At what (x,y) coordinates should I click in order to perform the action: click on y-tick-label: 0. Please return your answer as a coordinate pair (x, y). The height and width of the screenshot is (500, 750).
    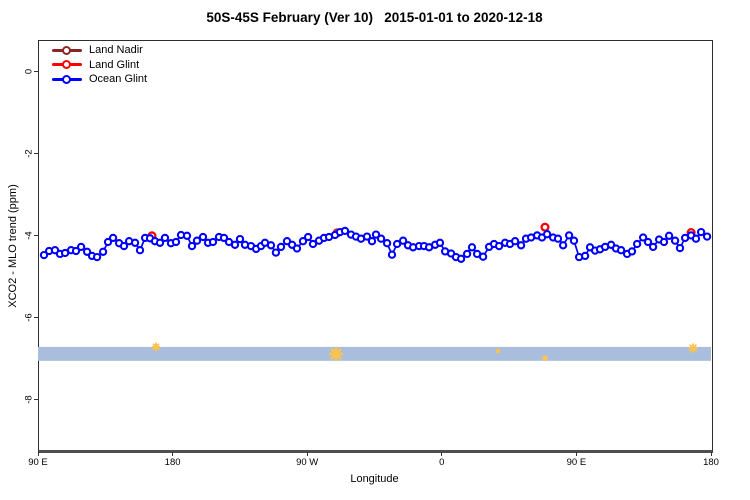
    Looking at the image, I should click on (29, 71).